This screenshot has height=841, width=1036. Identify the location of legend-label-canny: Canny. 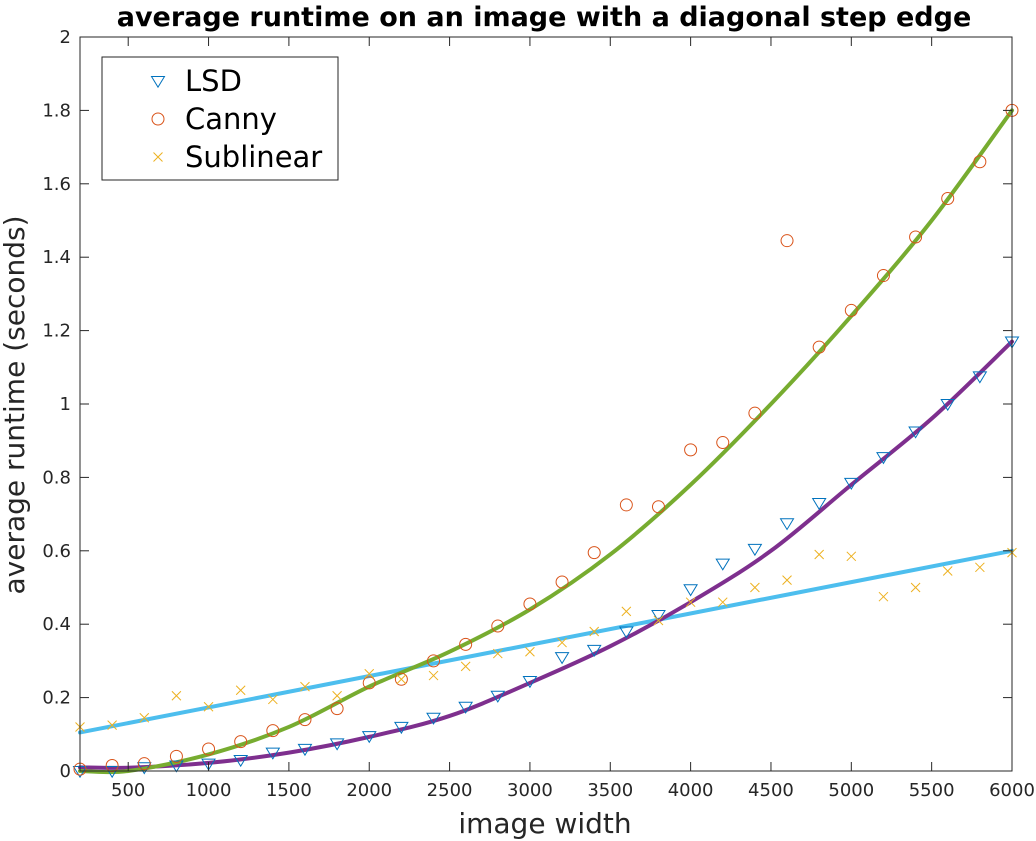
(231, 119).